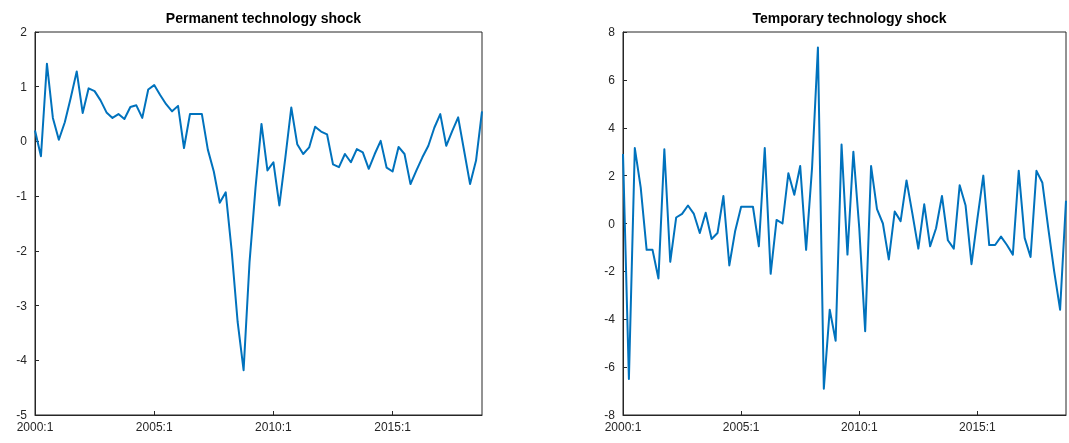 The width and height of the screenshot is (1069, 443). I want to click on y-tick-label: 4, so click(612, 127).